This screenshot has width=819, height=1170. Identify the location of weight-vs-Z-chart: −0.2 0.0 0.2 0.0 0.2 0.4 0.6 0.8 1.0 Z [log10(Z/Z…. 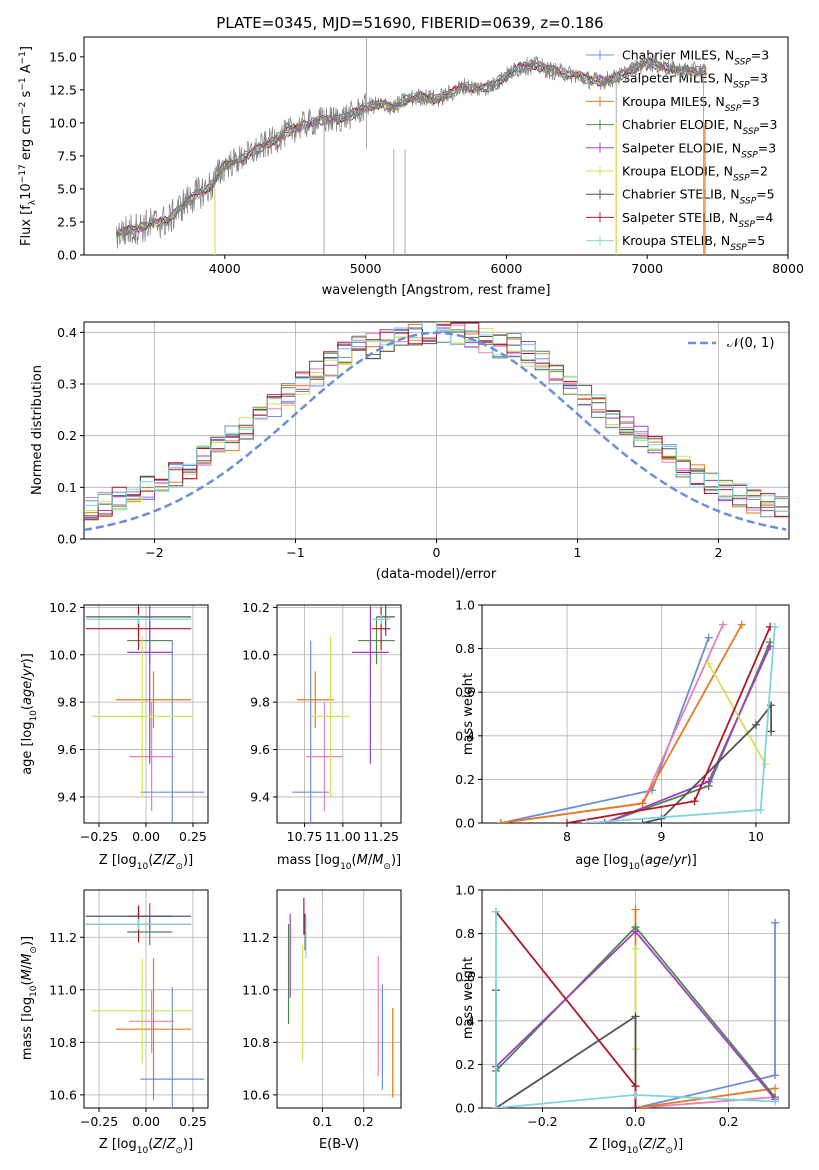
(622, 1019).